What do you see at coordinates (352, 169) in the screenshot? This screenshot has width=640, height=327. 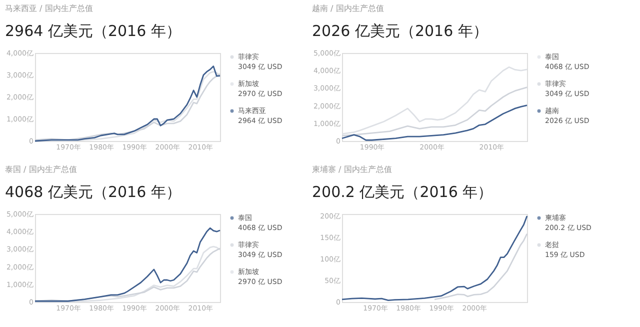 I see `chart-subtitle: 柬埔寨 / 国内生产总值` at bounding box center [352, 169].